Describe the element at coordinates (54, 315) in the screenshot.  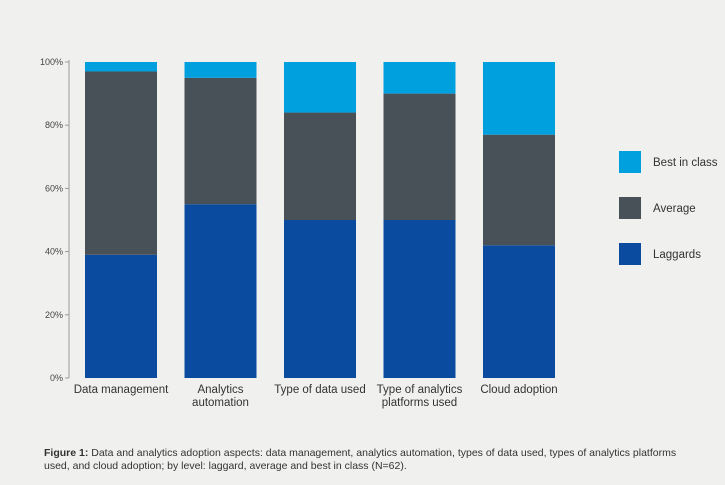
I see `y-tick-label: 20%` at that location.